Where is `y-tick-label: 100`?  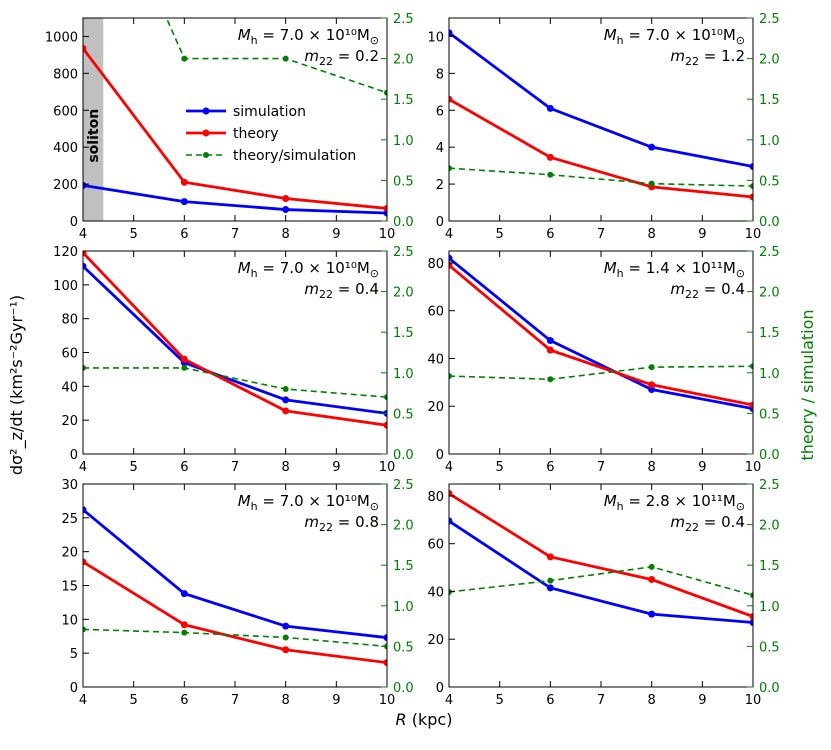 y-tick-label: 100 is located at coordinates (65, 286).